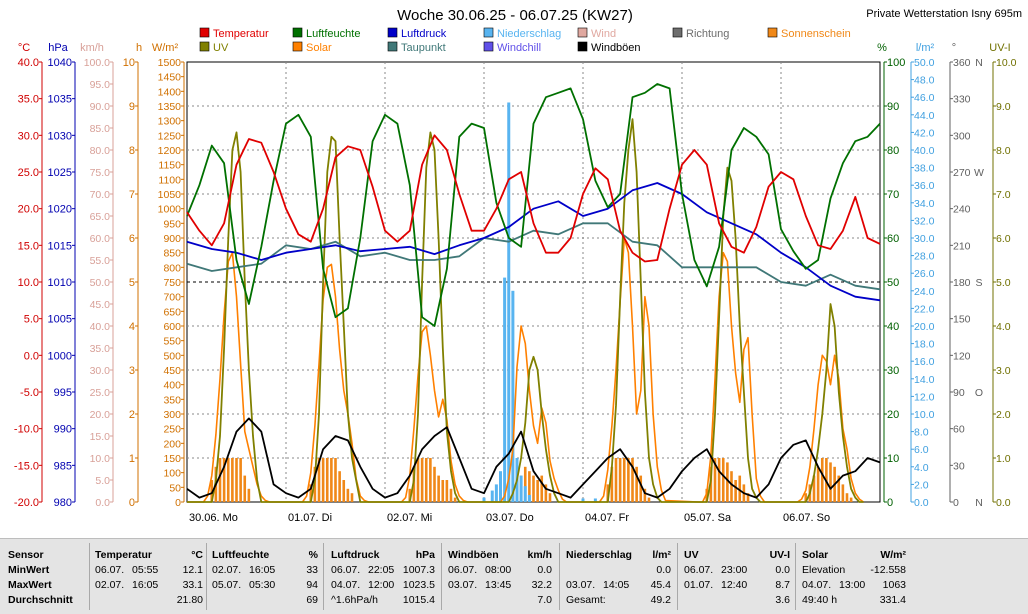 Image resolution: width=1028 pixels, height=614 pixels. I want to click on axis-tick-label: 2, so click(132, 415).